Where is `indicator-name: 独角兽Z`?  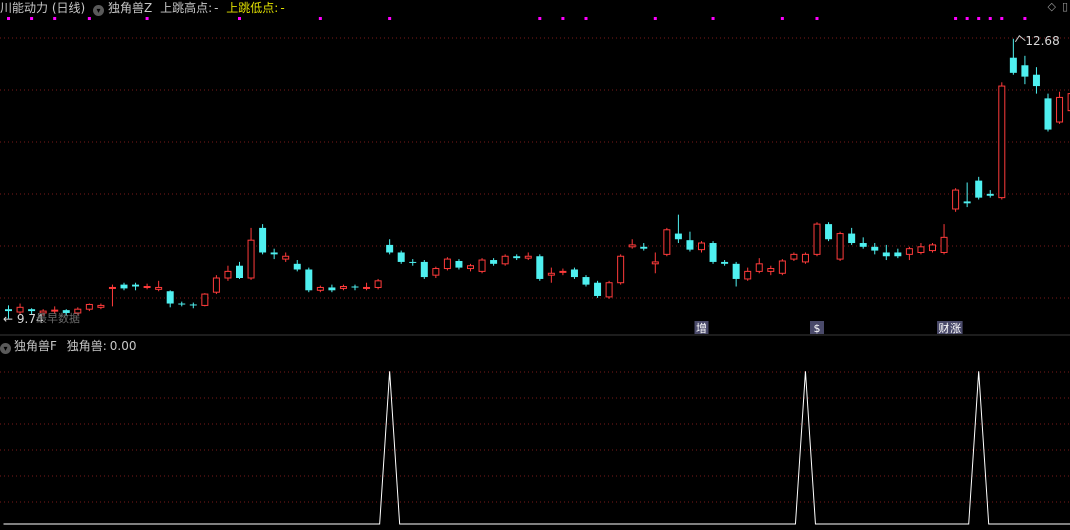
indicator-name: 独角兽Z is located at coordinates (130, 8).